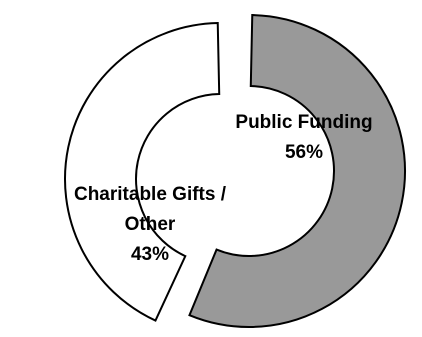 The width and height of the screenshot is (422, 337). Describe the element at coordinates (150, 224) in the screenshot. I see `data-label-charitable-gifts-name: Other` at that location.